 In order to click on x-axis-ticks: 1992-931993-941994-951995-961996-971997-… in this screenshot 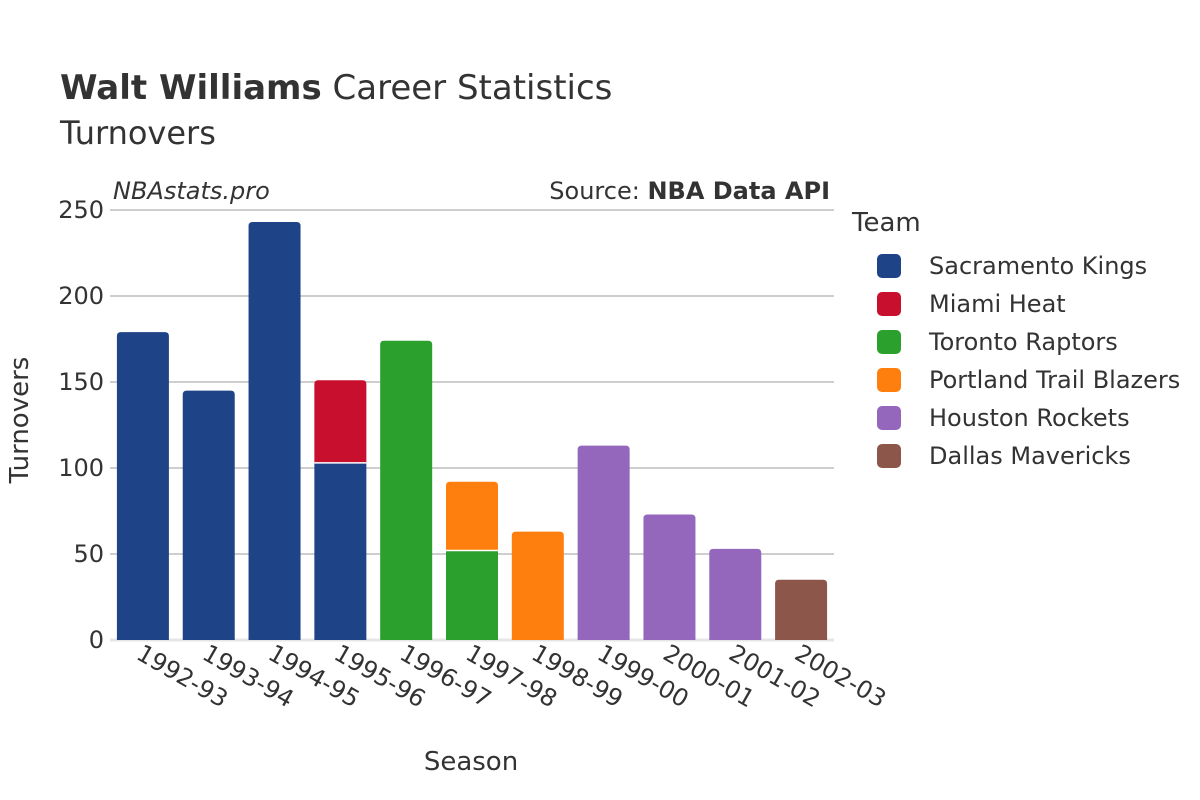, I will do `click(511, 676)`.